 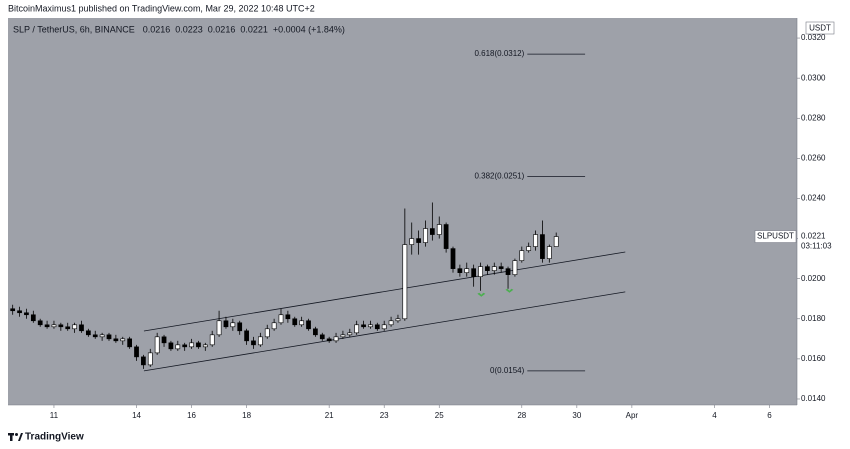 I want to click on currency-box, so click(x=820, y=28).